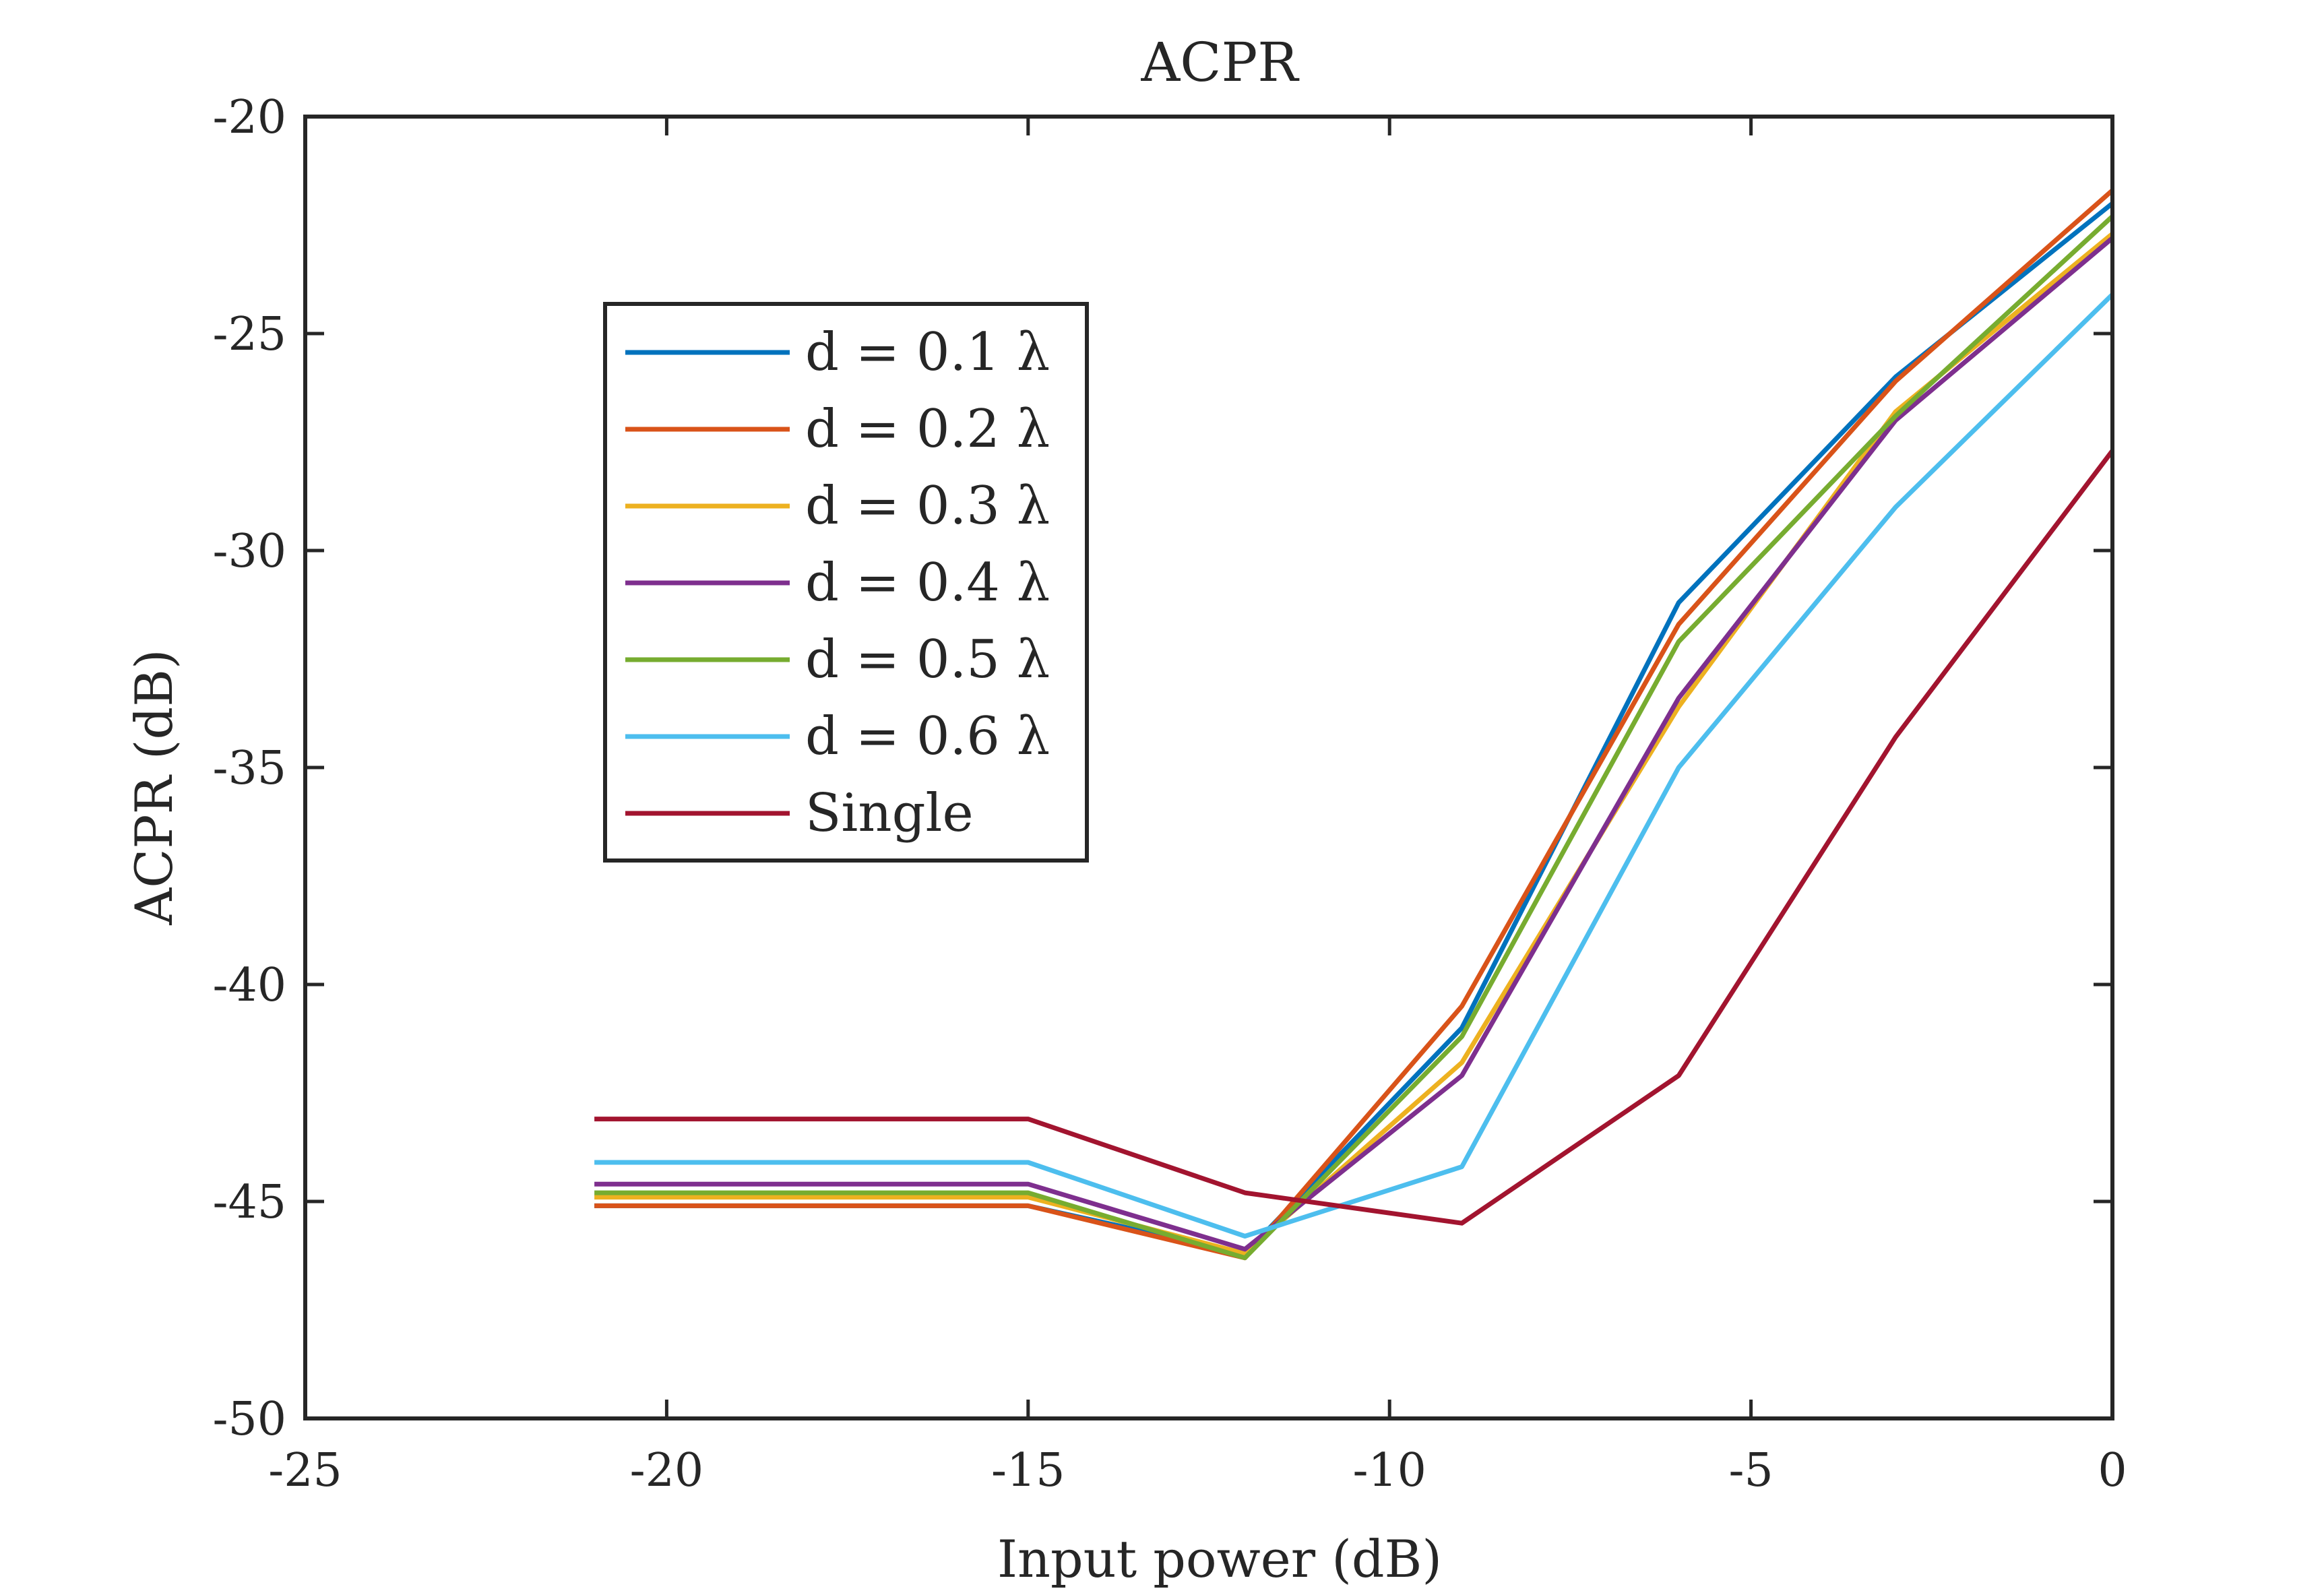 The height and width of the screenshot is (1595, 2324). I want to click on x-tick-label: -20, so click(667, 1470).